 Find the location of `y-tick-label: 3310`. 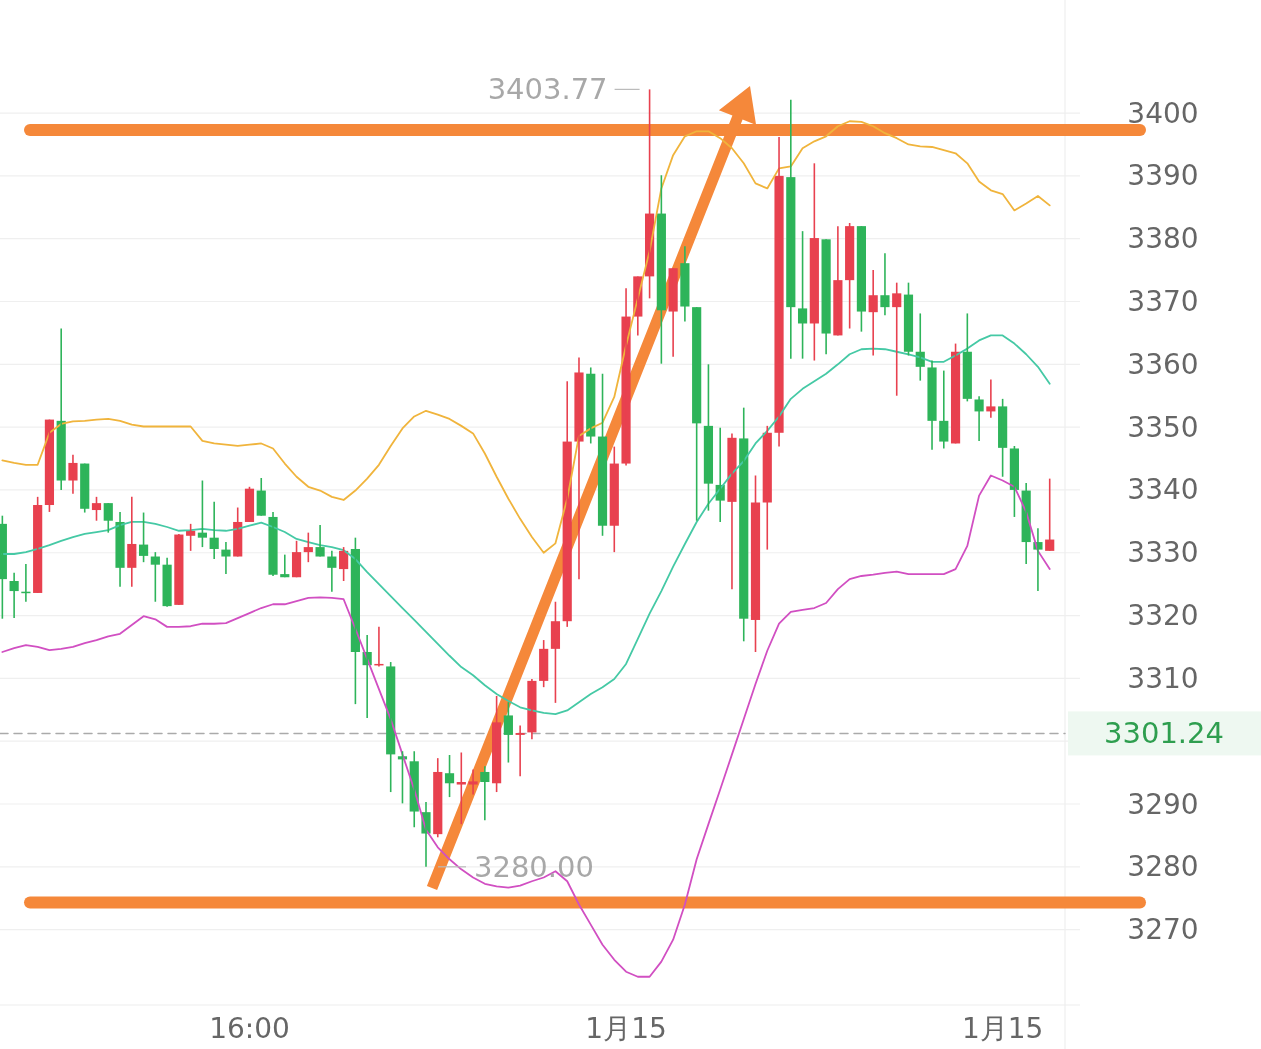

y-tick-label: 3310 is located at coordinates (1163, 678).